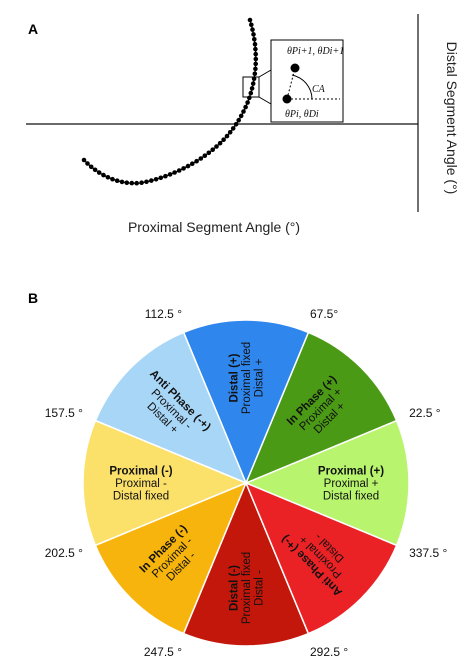 This screenshot has width=474, height=669. I want to click on y-axis-title: Distal Segment Angle (°), so click(452, 118).